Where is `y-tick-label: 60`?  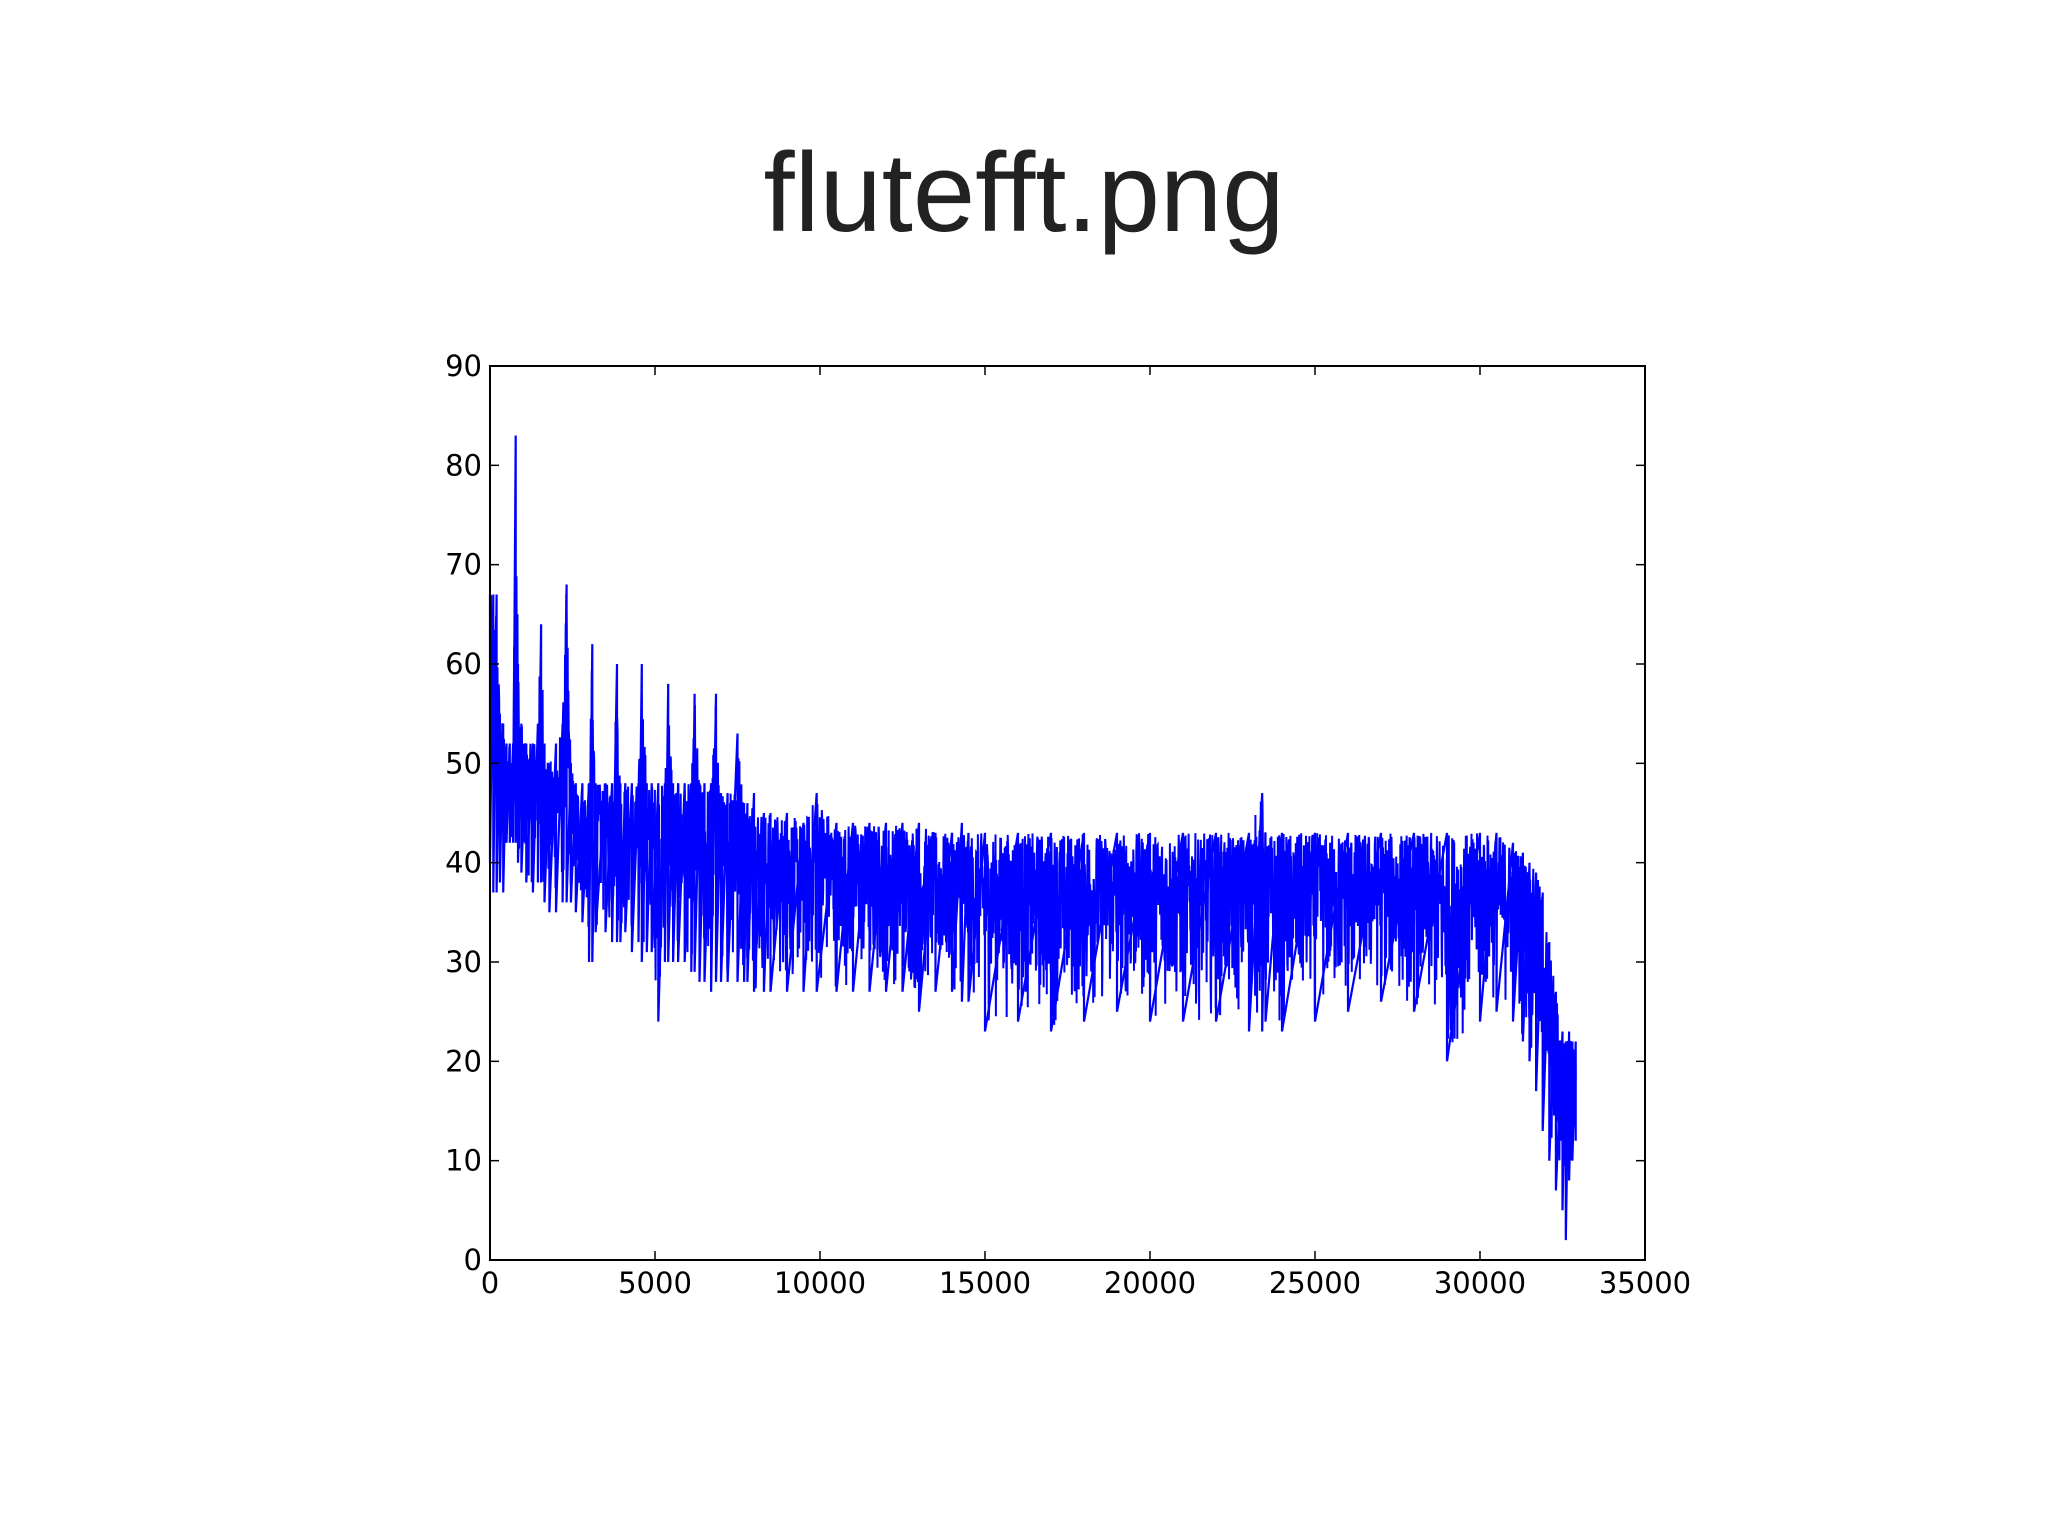 y-tick-label: 60 is located at coordinates (463, 664).